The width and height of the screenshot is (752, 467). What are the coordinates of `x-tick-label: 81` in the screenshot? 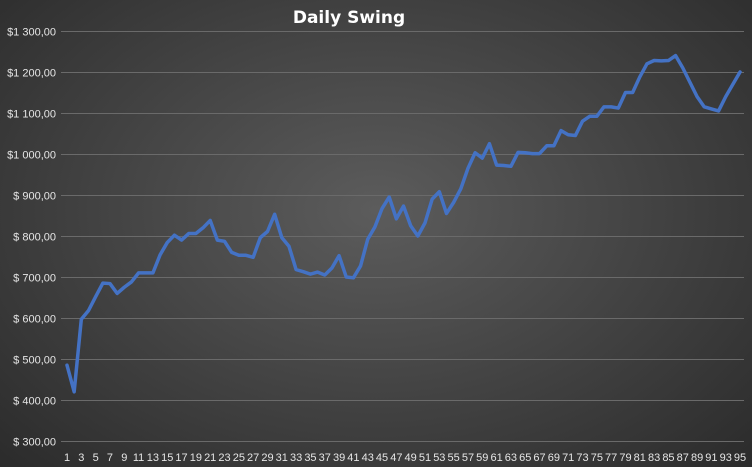 It's located at (640, 458).